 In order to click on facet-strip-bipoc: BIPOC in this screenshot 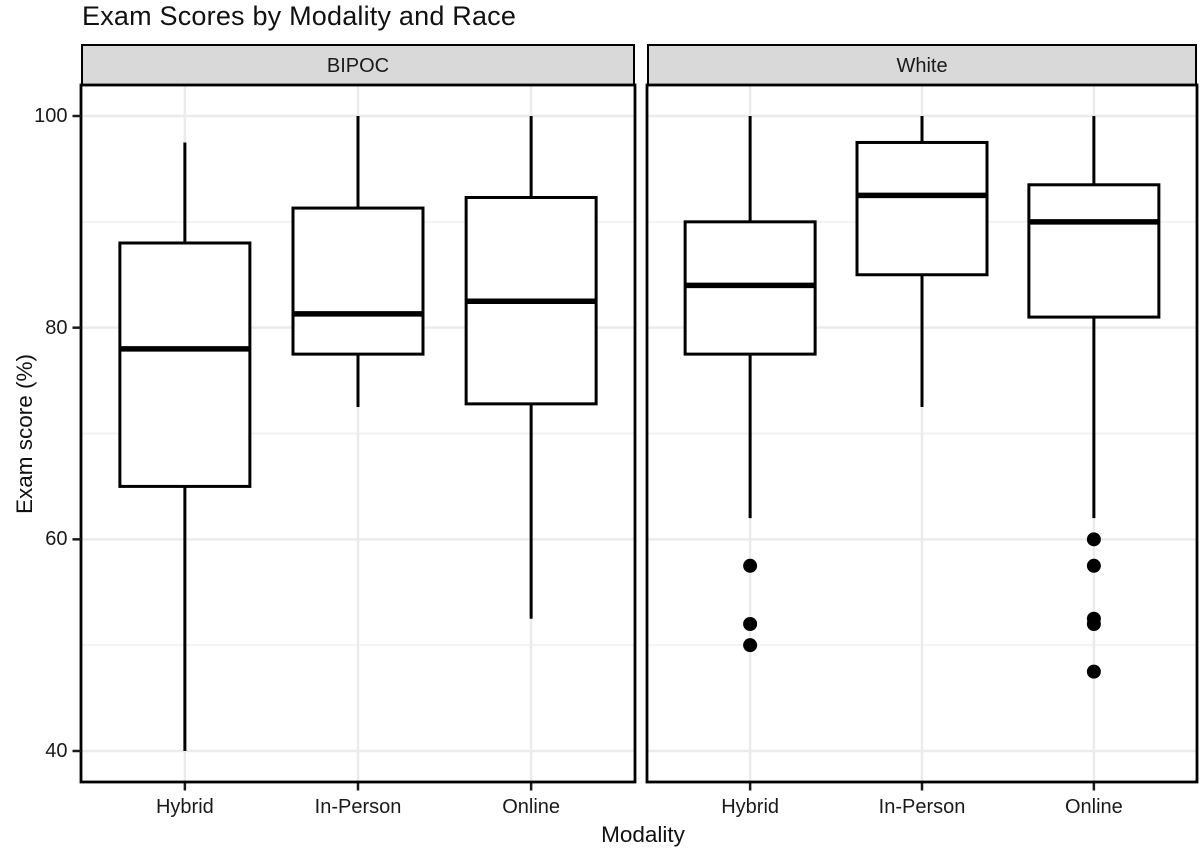, I will do `click(358, 66)`.